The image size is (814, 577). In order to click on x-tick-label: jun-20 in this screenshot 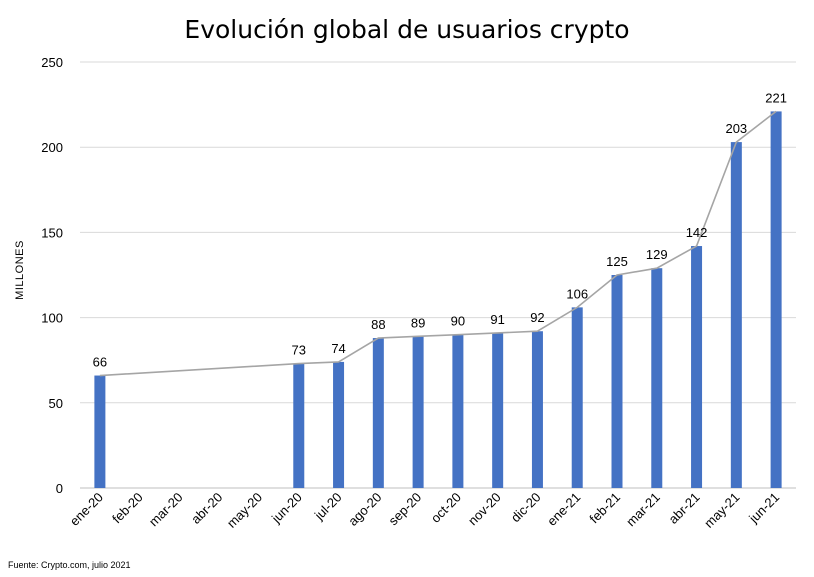, I will do `click(286, 508)`.